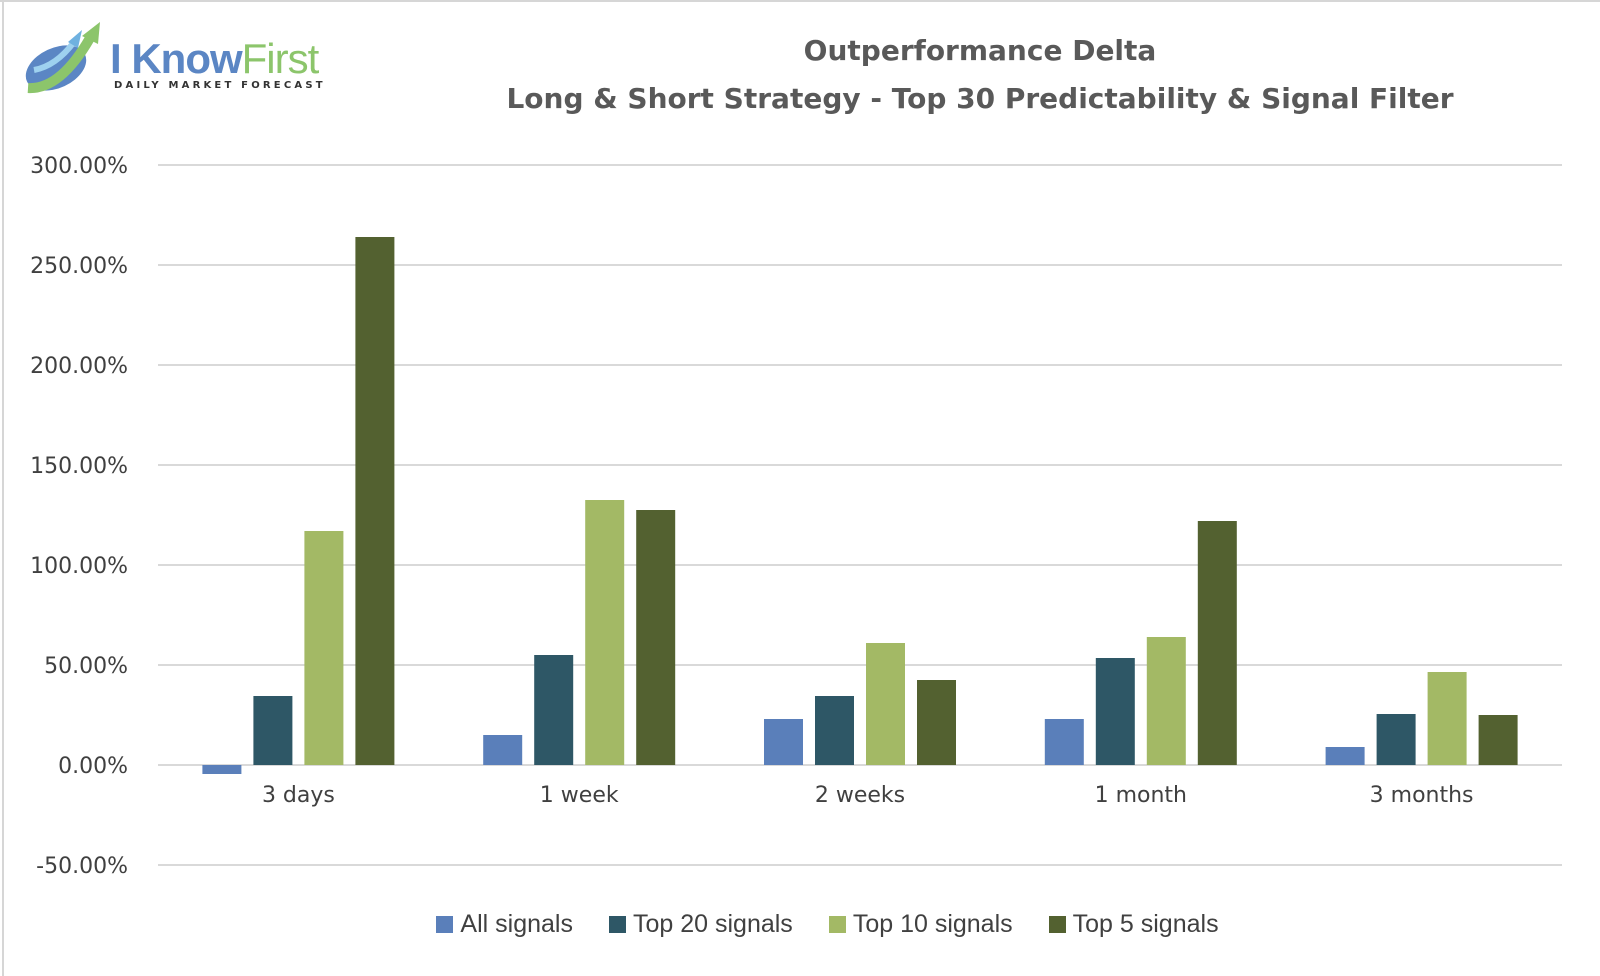 This screenshot has height=976, width=1600. I want to click on bar-all-signals-3-days, so click(222, 769).